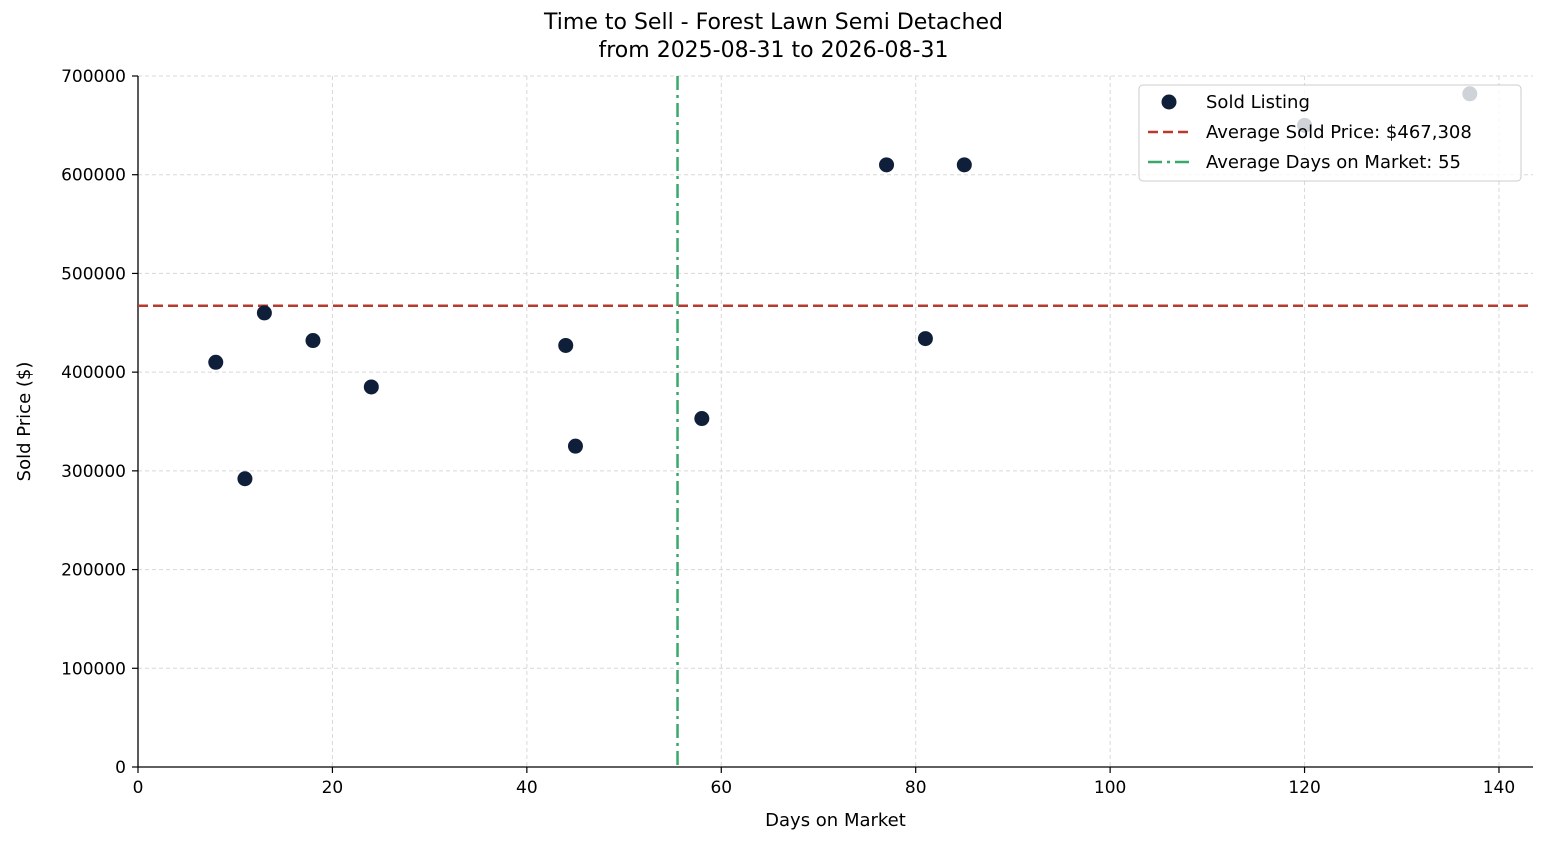  Describe the element at coordinates (1258, 102) in the screenshot. I see `legend-label-sold: Sold Listing` at that location.